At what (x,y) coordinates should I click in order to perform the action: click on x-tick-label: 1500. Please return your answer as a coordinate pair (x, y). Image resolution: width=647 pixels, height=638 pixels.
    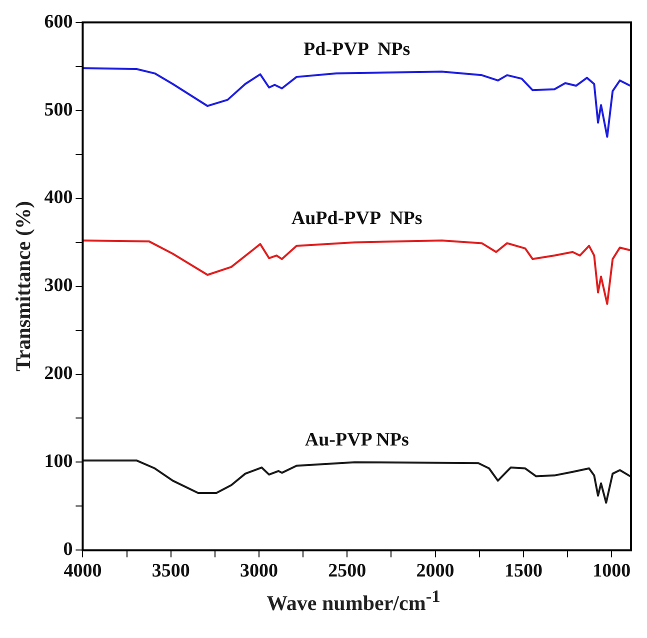
    Looking at the image, I should click on (523, 571).